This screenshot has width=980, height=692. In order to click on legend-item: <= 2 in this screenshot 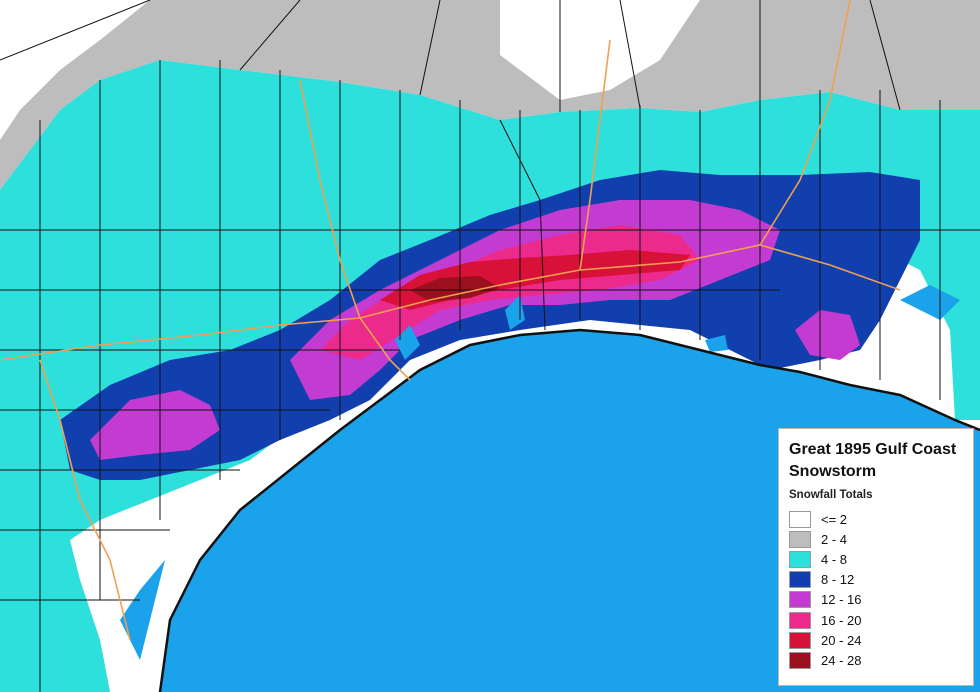, I will do `click(876, 519)`.